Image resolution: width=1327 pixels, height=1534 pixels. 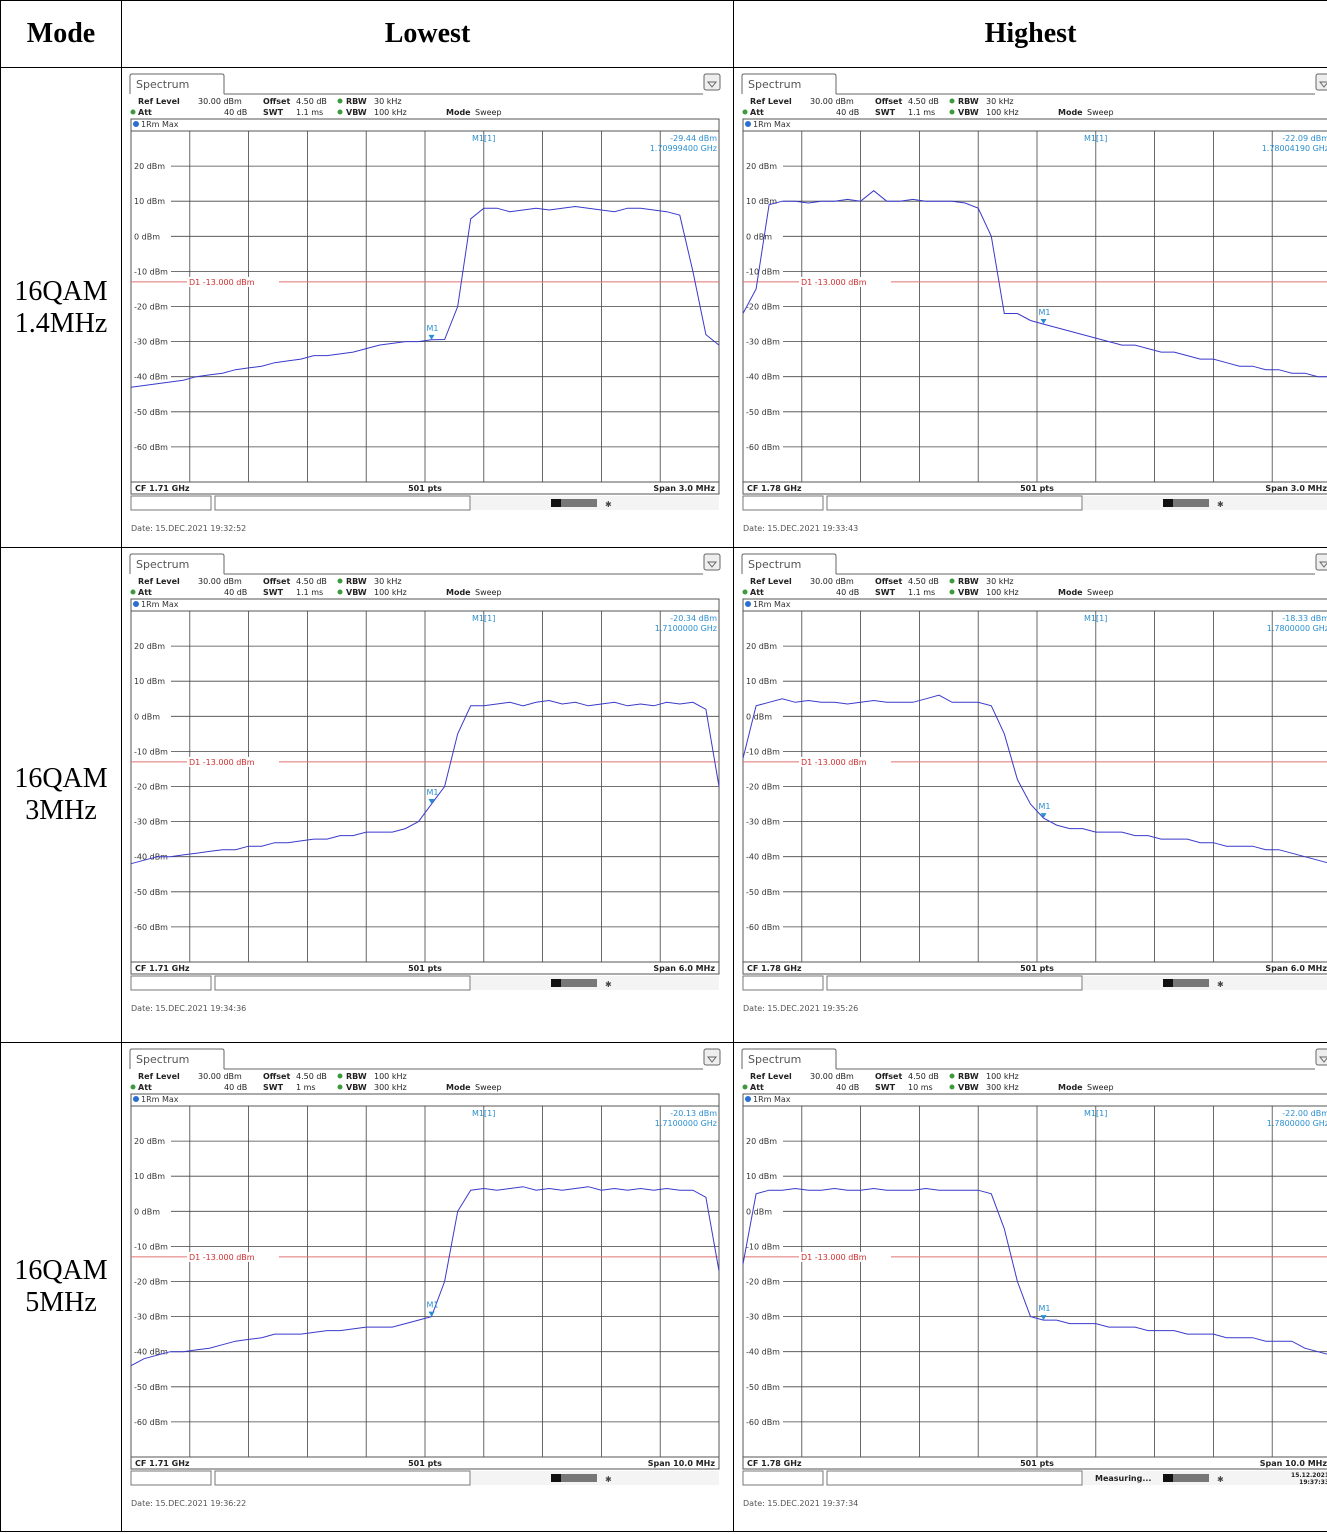 I want to click on settings-icon, so click(x=1321, y=82).